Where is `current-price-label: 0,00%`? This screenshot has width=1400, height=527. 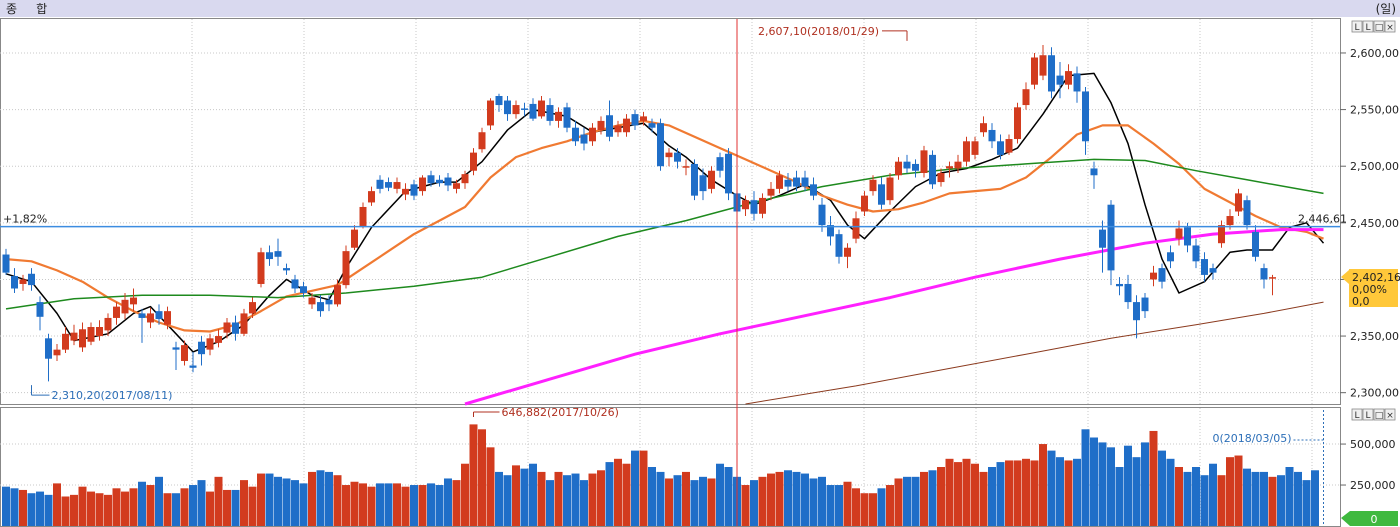 current-price-label: 0,00% is located at coordinates (1369, 289).